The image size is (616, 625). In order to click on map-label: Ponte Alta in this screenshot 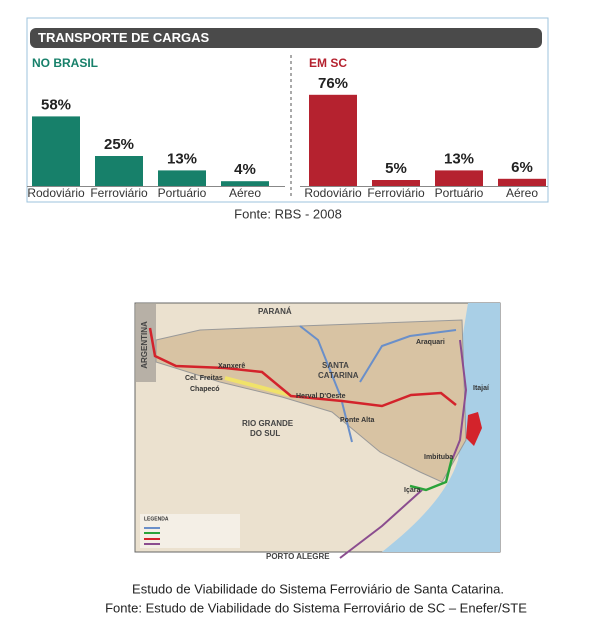, I will do `click(357, 420)`.